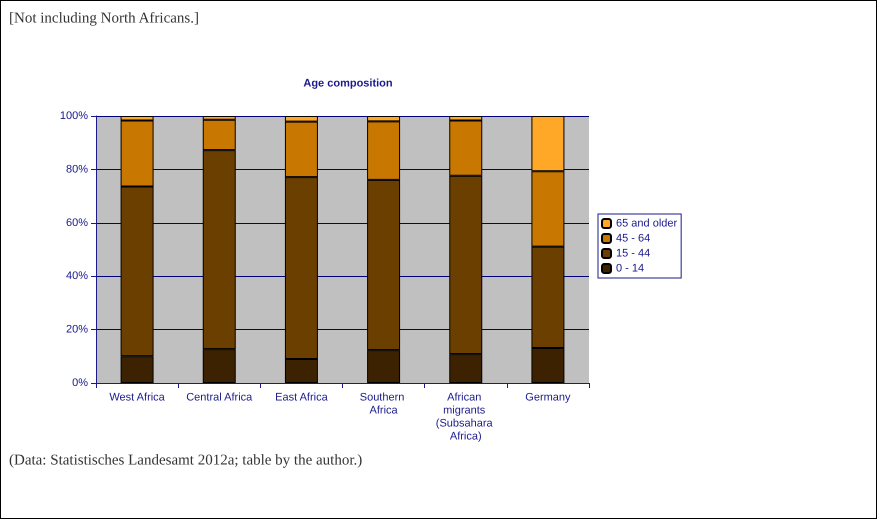 Image resolution: width=877 pixels, height=519 pixels. Describe the element at coordinates (348, 84) in the screenshot. I see `chart-title: Age composition` at that location.